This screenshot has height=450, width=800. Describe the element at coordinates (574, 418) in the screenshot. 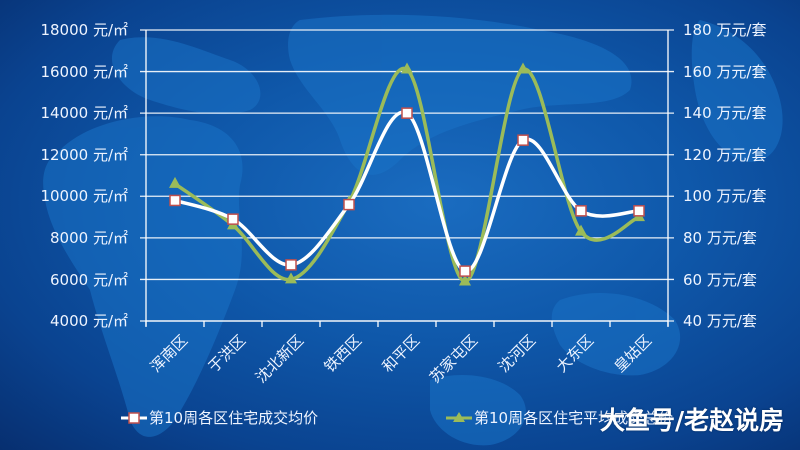

I see `legend-label: 第10周各区住宅平均成交总价` at that location.